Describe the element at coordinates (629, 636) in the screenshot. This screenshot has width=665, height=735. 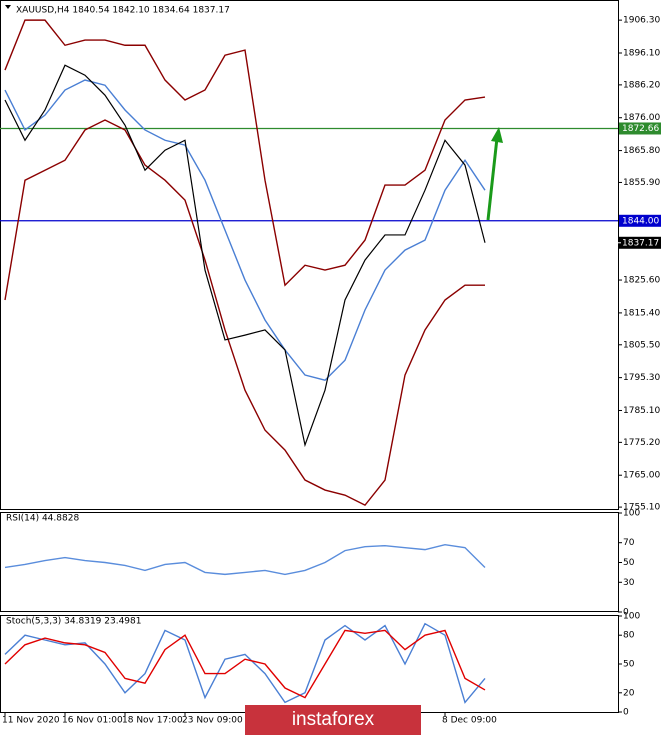
I see `y-tick-label: 80` at that location.